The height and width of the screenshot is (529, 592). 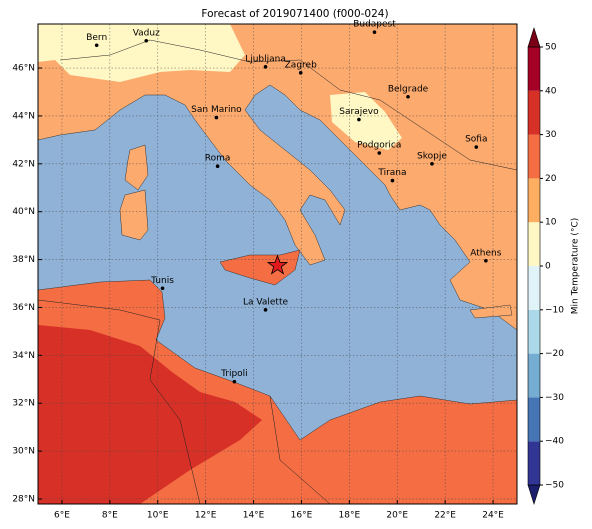 I want to click on colorbar-tick-label: 40, so click(x=551, y=91).